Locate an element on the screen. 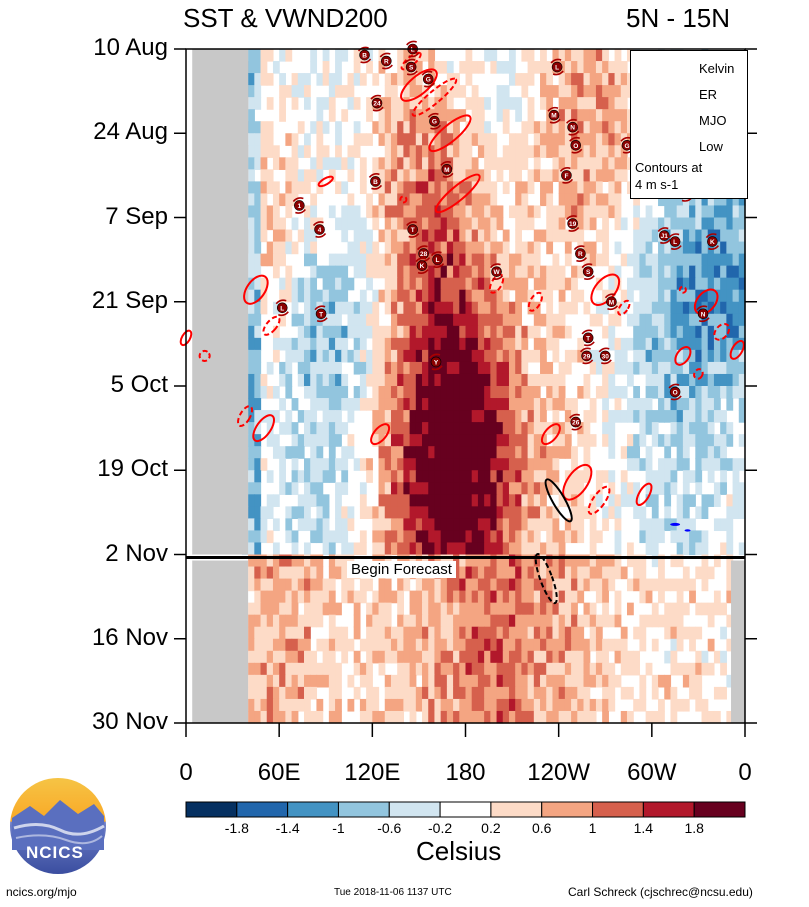 The width and height of the screenshot is (809, 907). storm-label: T is located at coordinates (321, 314).